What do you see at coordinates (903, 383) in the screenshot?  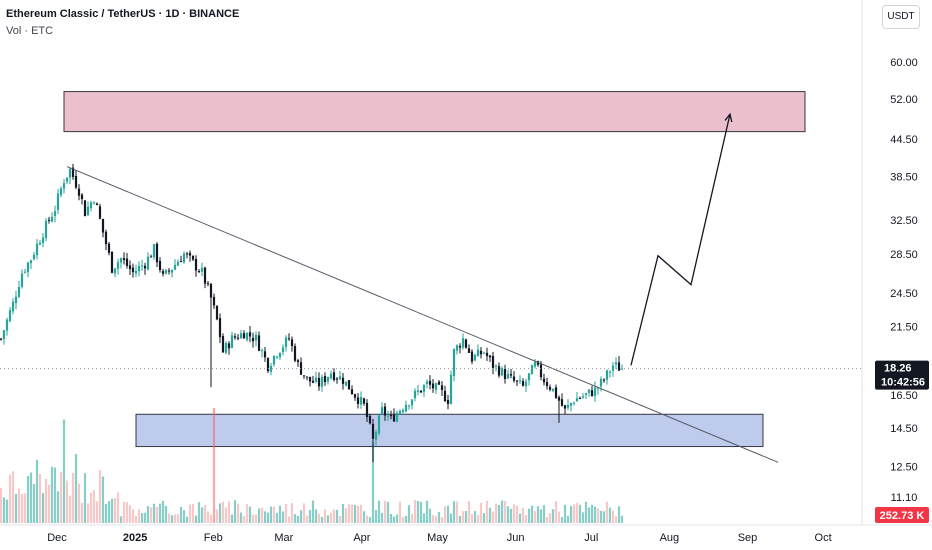 I see `countdown-value: 10:42:56` at bounding box center [903, 383].